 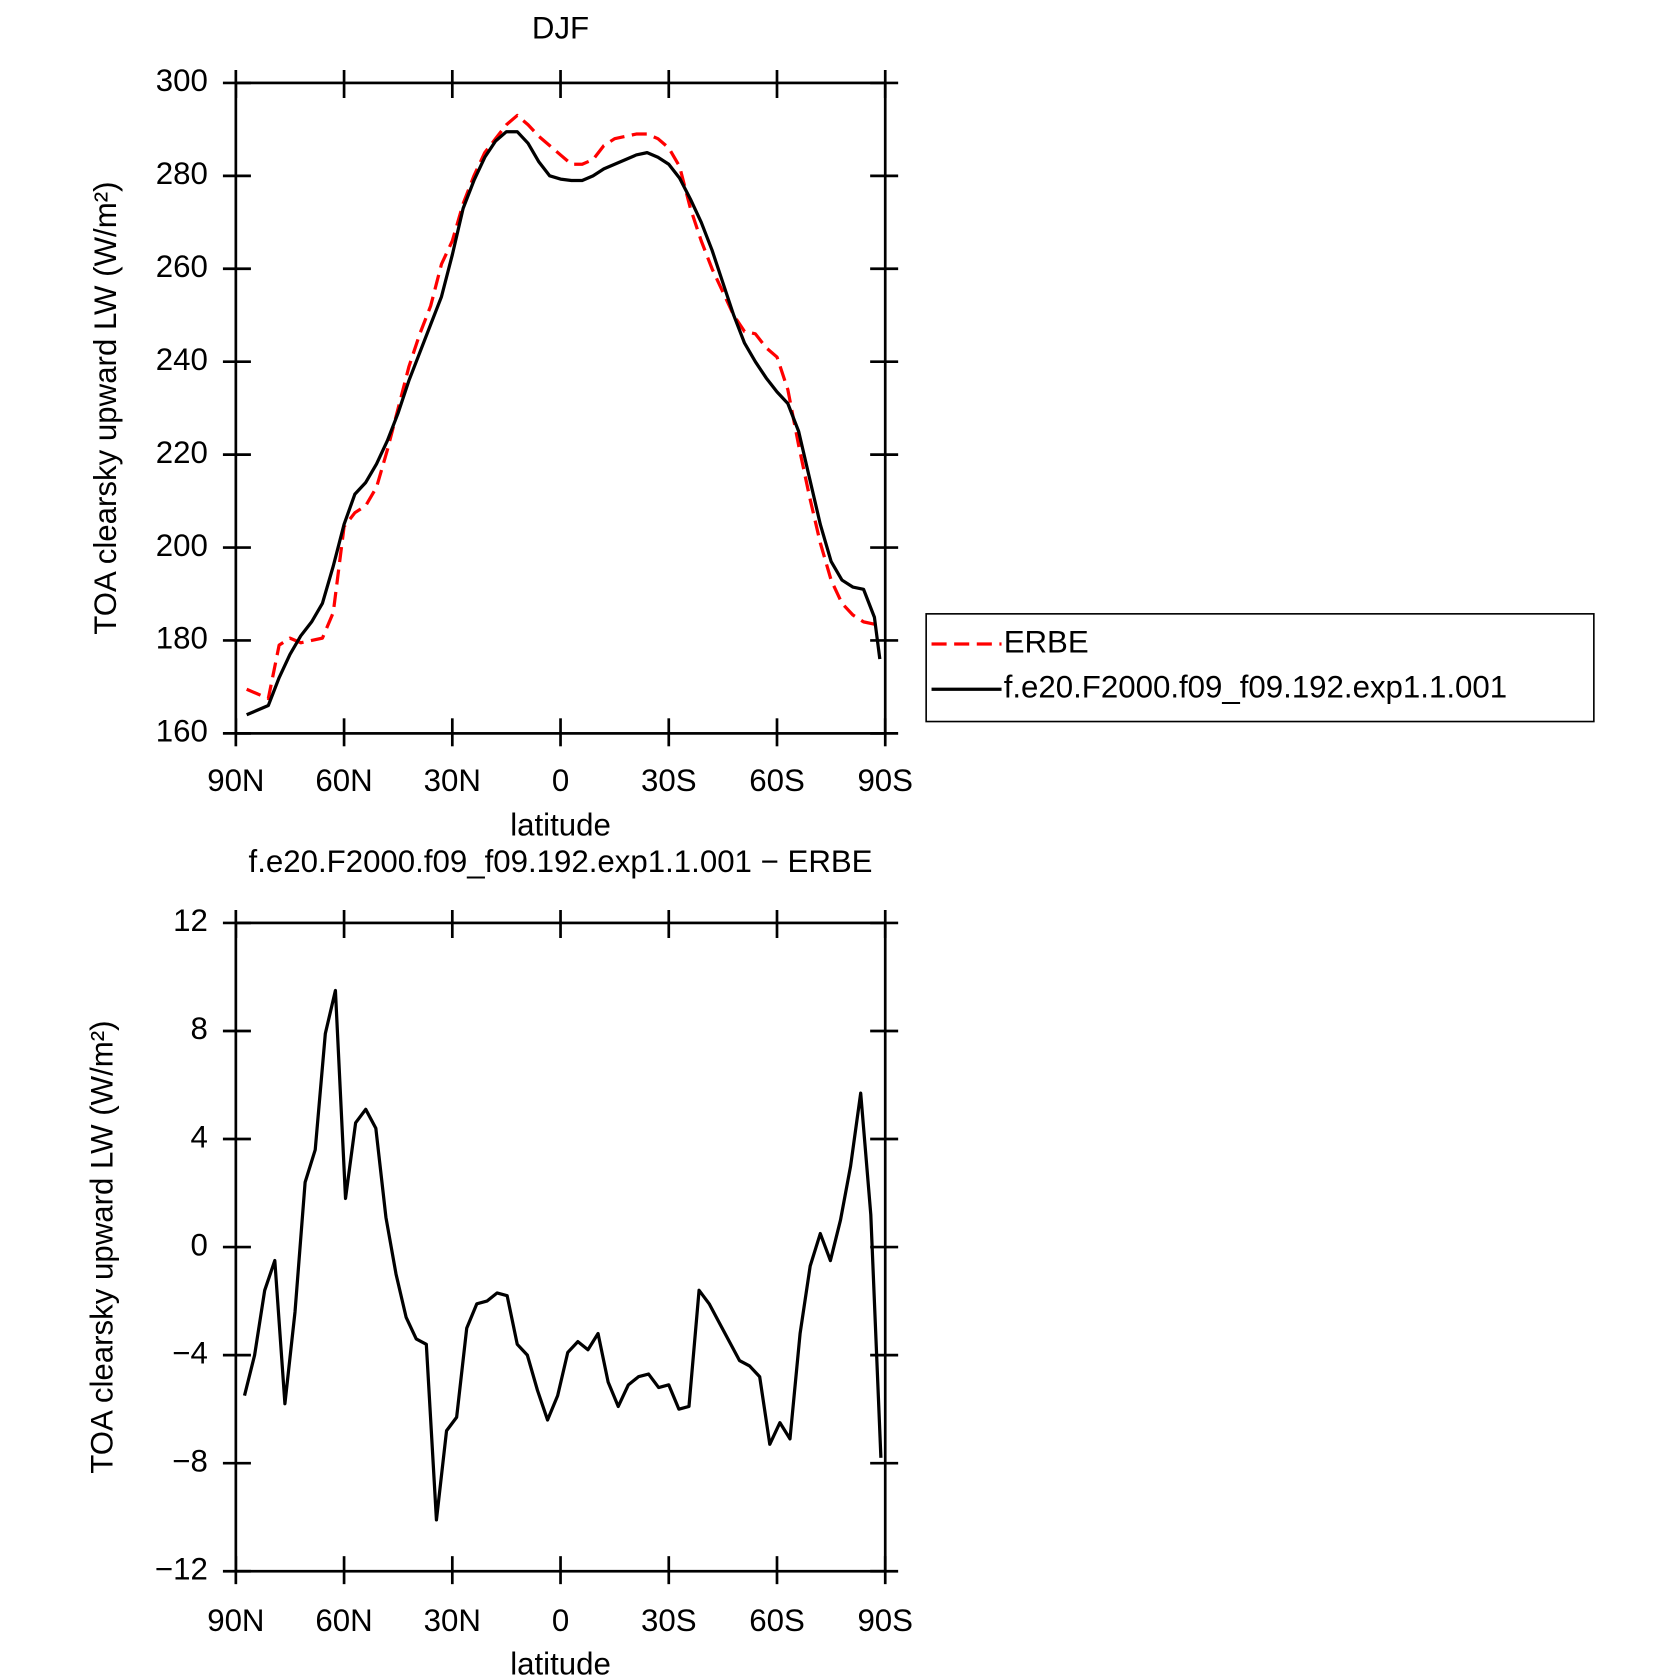 What do you see at coordinates (182, 731) in the screenshot?
I see `y-tick-label: 160` at bounding box center [182, 731].